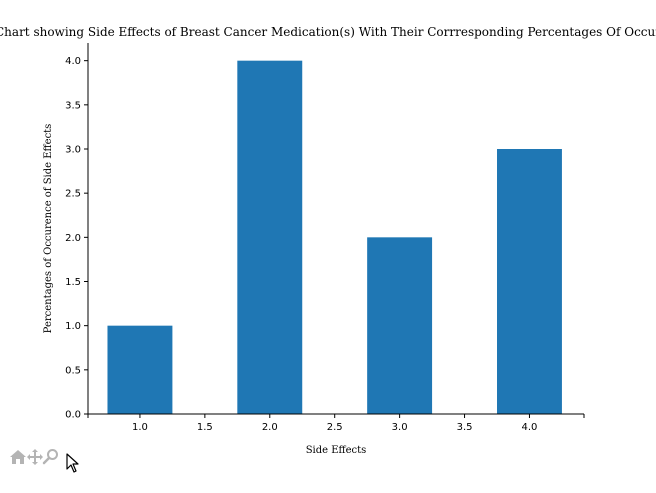  Describe the element at coordinates (73, 105) in the screenshot. I see `y-tick-label: 3.5` at that location.